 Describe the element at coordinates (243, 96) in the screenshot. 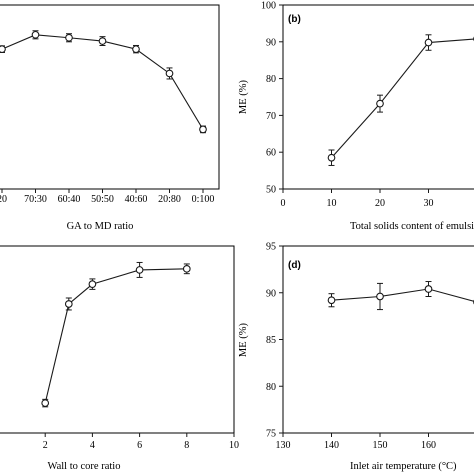

I see `panel-b-y-axis-label: ME (%)` at that location.